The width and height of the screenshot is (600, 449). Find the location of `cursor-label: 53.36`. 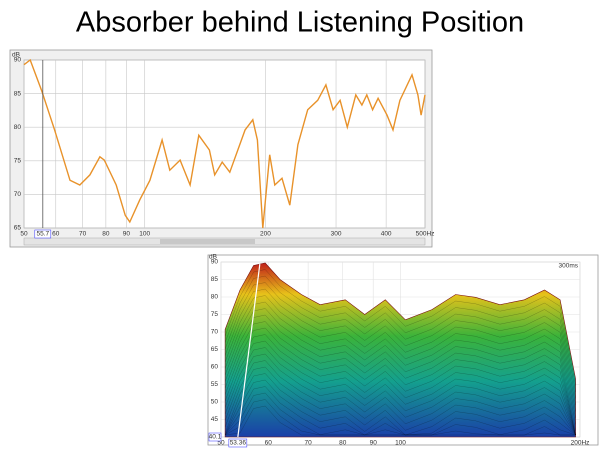

cursor-label: 53.36 is located at coordinates (238, 443).